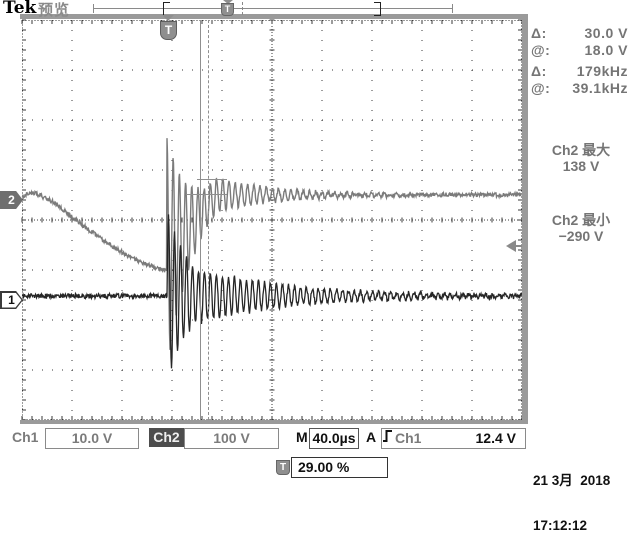  I want to click on trigger-position-icon: T, so click(168, 30).